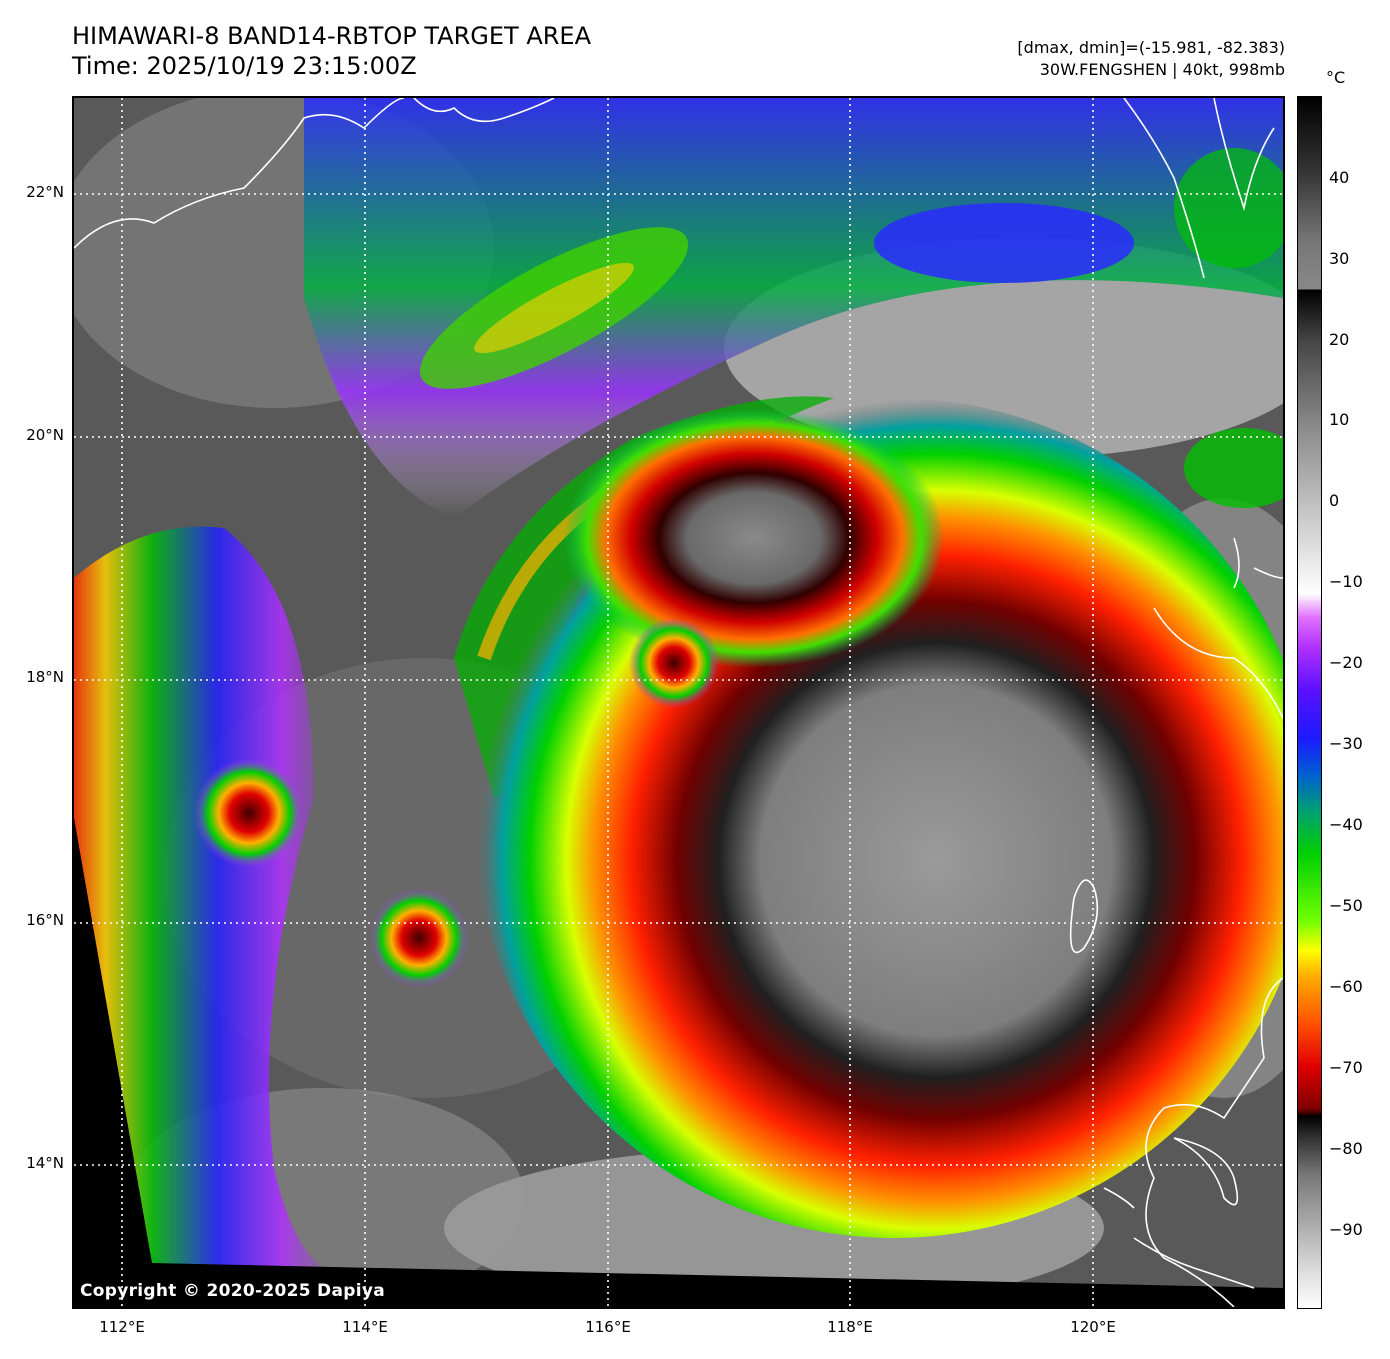  I want to click on lon-label: 112°E, so click(122, 1327).